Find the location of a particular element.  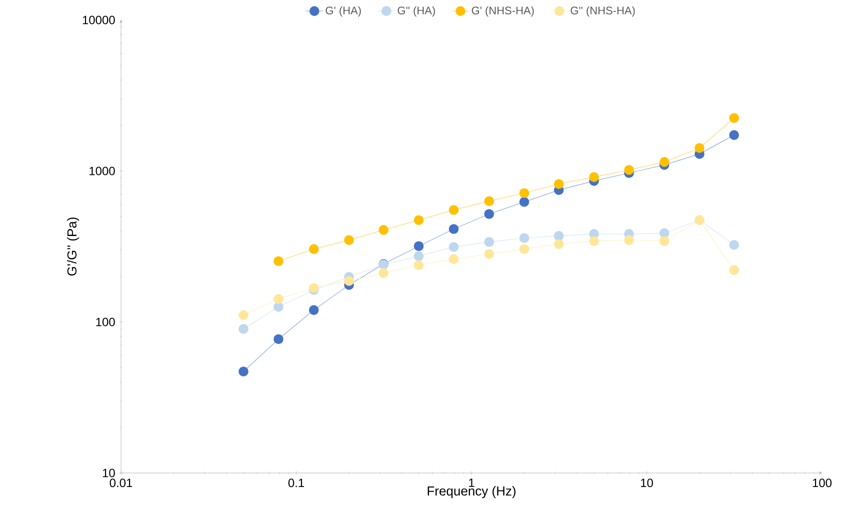

y-tick-label: 10 is located at coordinates (108, 473).